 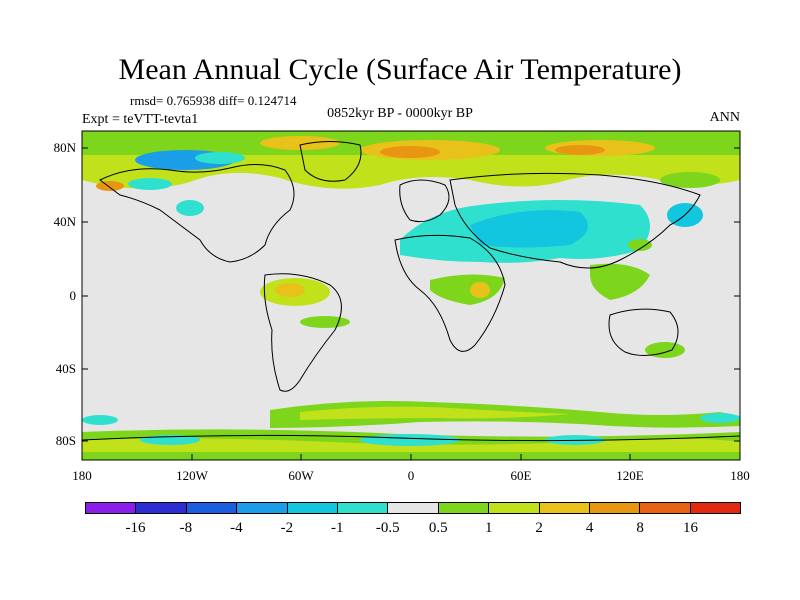 What do you see at coordinates (691, 528) in the screenshot?
I see `colorbar-label: 16` at bounding box center [691, 528].